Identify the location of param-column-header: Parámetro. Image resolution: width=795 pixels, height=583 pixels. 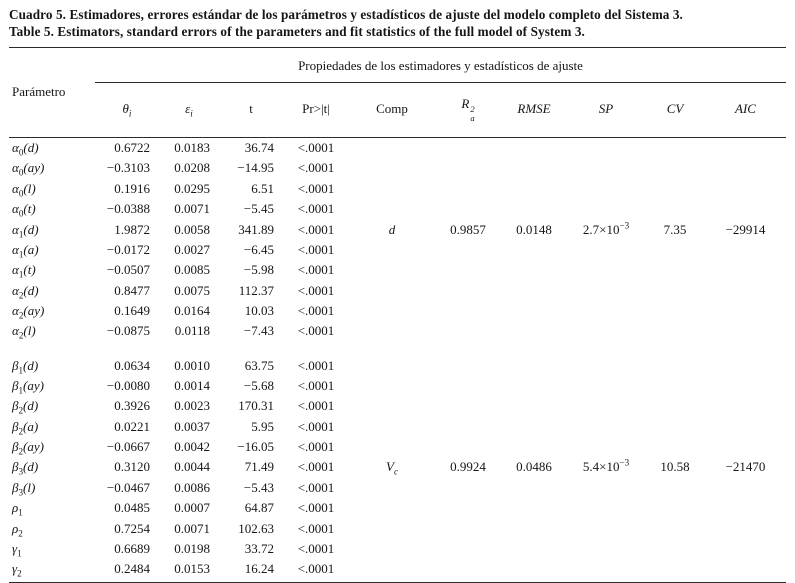
(52, 93).